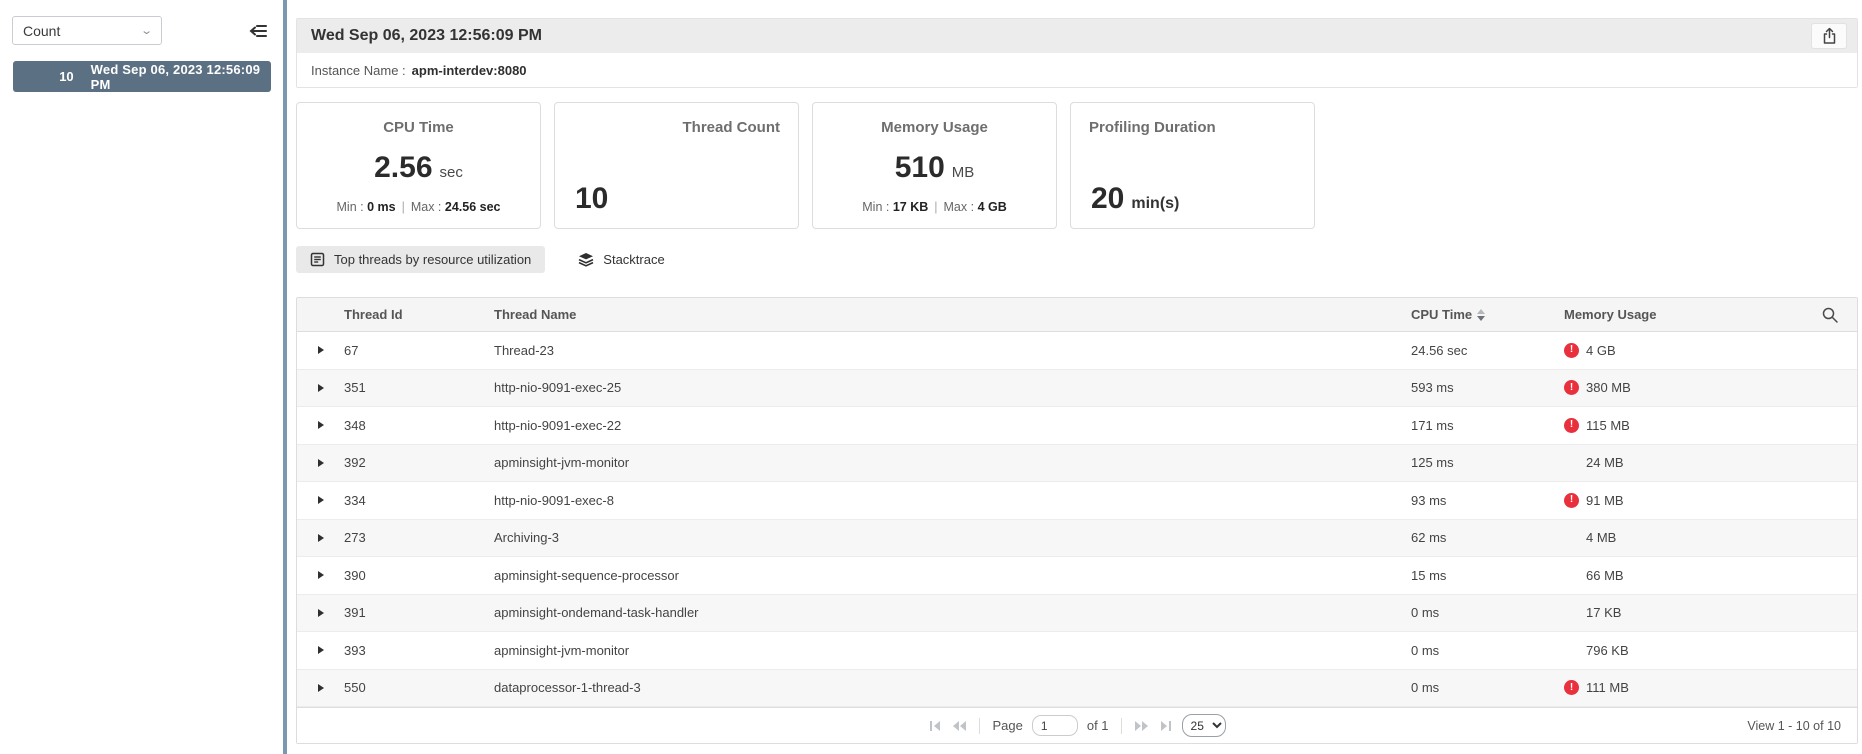 This screenshot has height=754, width=1862. What do you see at coordinates (1429, 538) in the screenshot?
I see `cpu-time-cell: 62 ms` at bounding box center [1429, 538].